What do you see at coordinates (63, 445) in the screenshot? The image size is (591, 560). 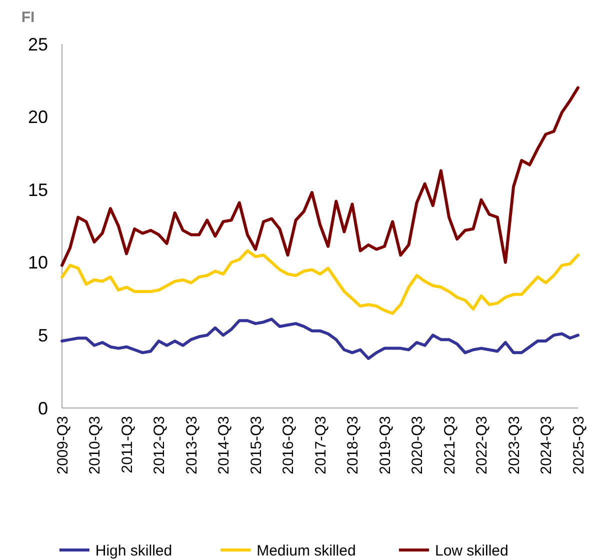 I see `x-tick-label: 2009-Q3` at bounding box center [63, 445].